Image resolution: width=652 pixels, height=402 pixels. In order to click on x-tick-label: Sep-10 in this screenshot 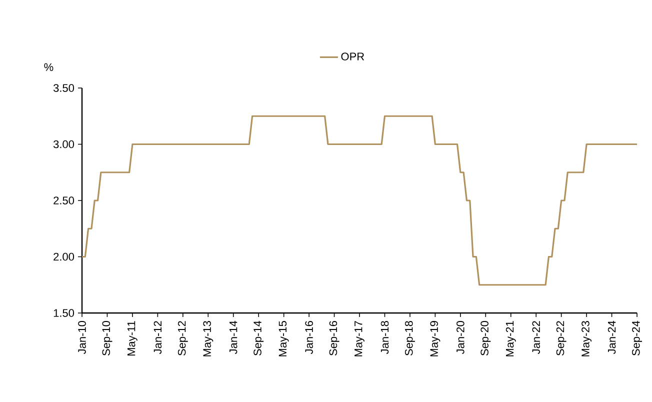, I will do `click(107, 338)`.